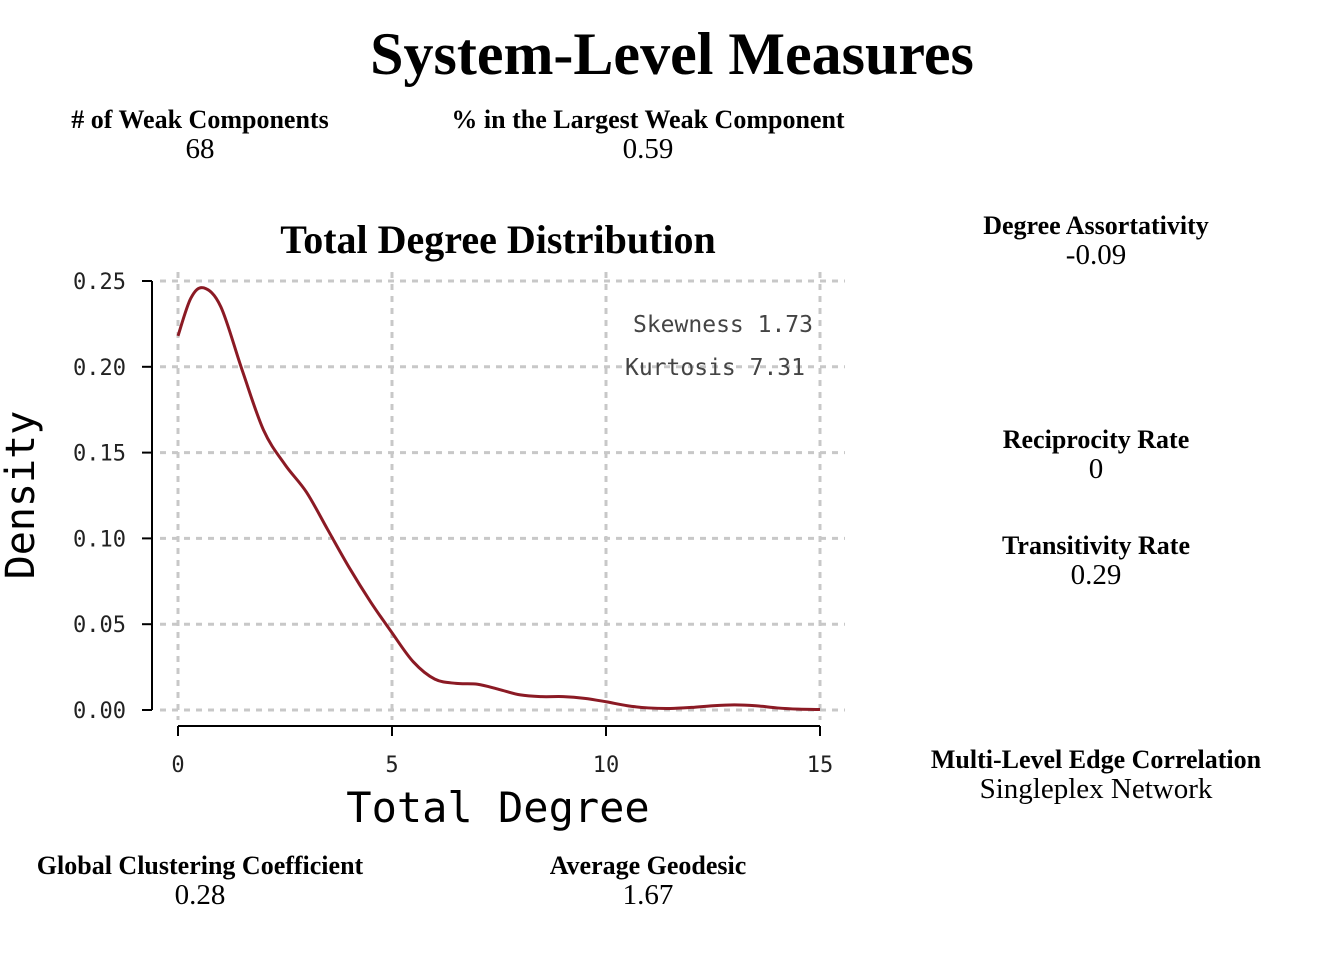 This screenshot has height=960, width=1344. What do you see at coordinates (200, 865) in the screenshot?
I see `global-clustering-label: Global Clustering Coefficient` at bounding box center [200, 865].